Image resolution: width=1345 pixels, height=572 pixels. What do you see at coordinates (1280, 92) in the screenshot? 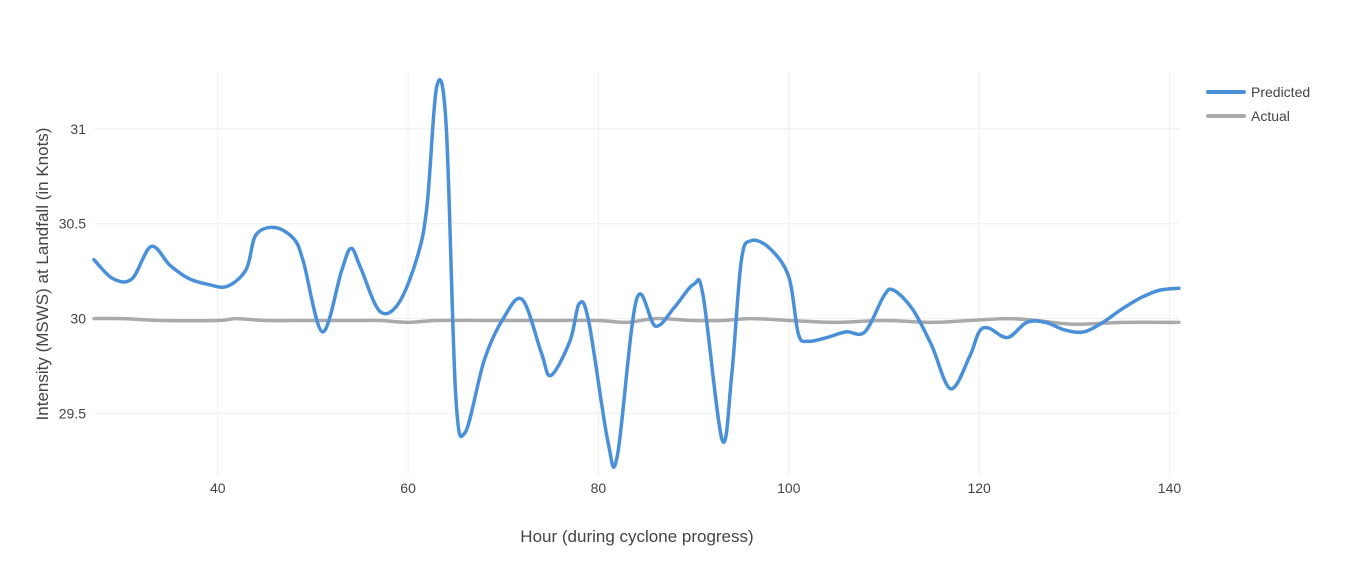
I see `legend-label-predicted: Predicted` at bounding box center [1280, 92].